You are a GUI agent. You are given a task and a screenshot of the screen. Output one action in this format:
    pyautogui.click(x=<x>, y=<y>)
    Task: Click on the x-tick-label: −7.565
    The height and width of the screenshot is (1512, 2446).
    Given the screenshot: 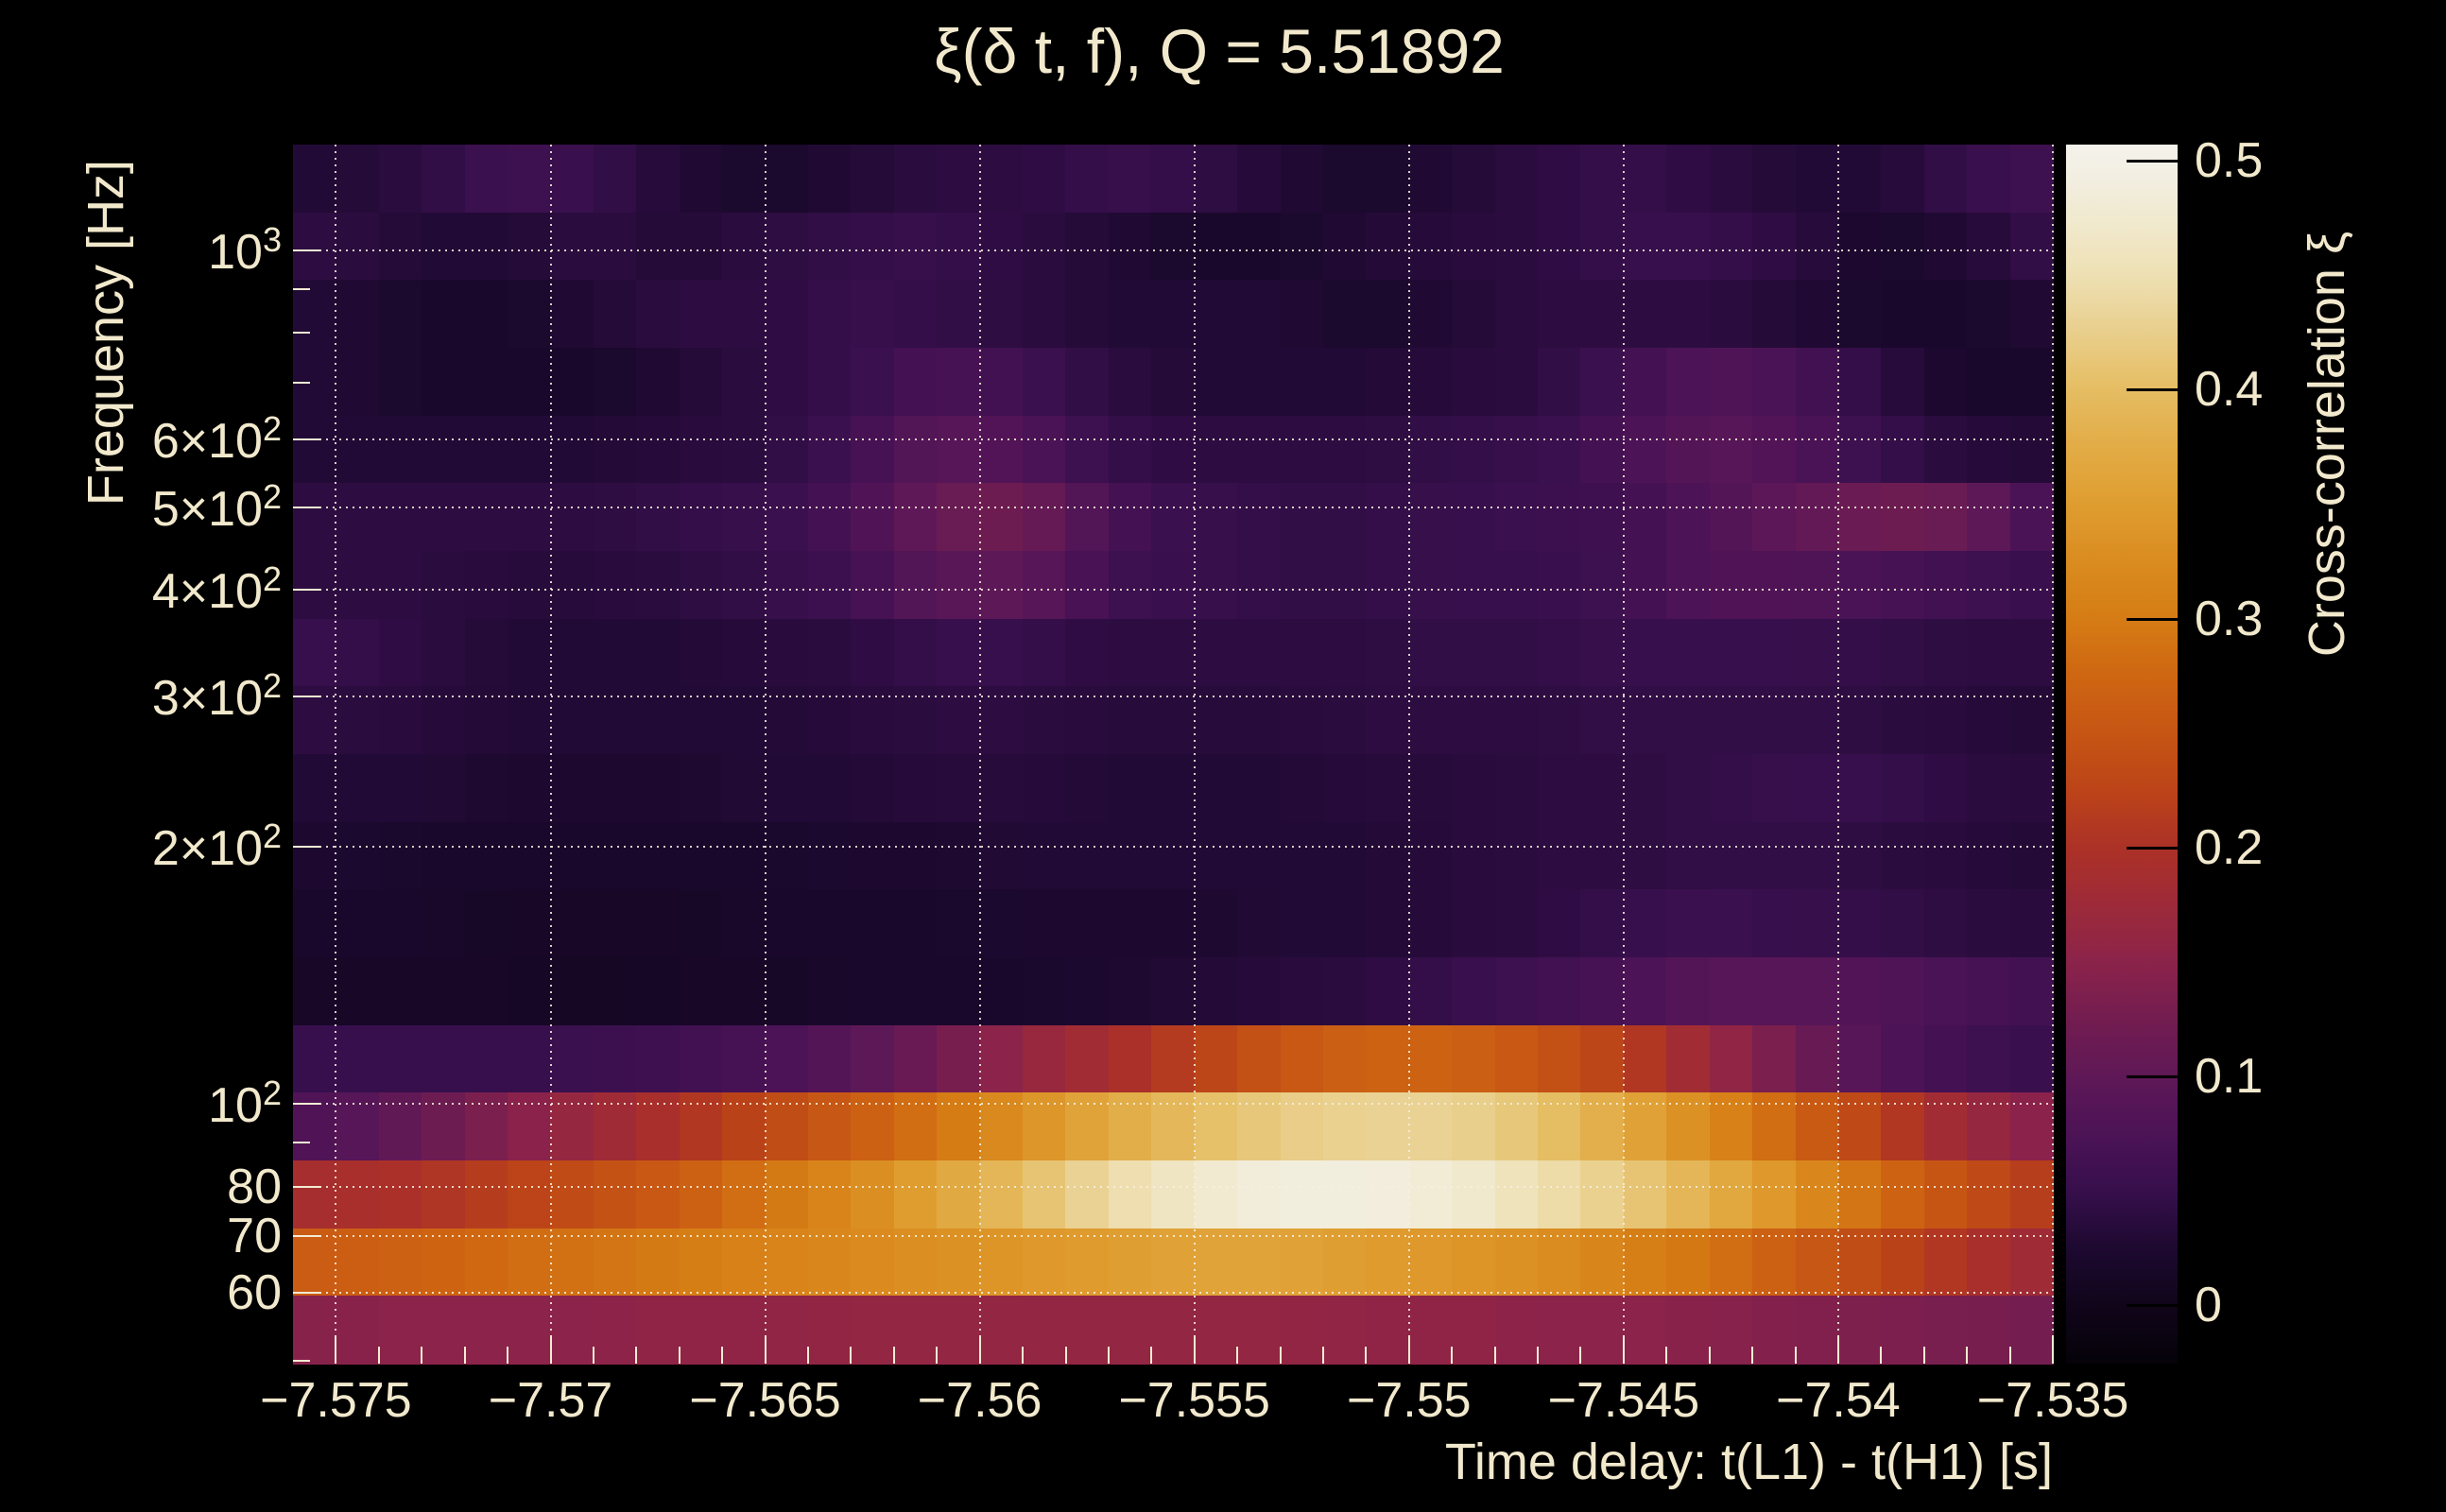 What is the action you would take?
    pyautogui.click(x=765, y=1400)
    